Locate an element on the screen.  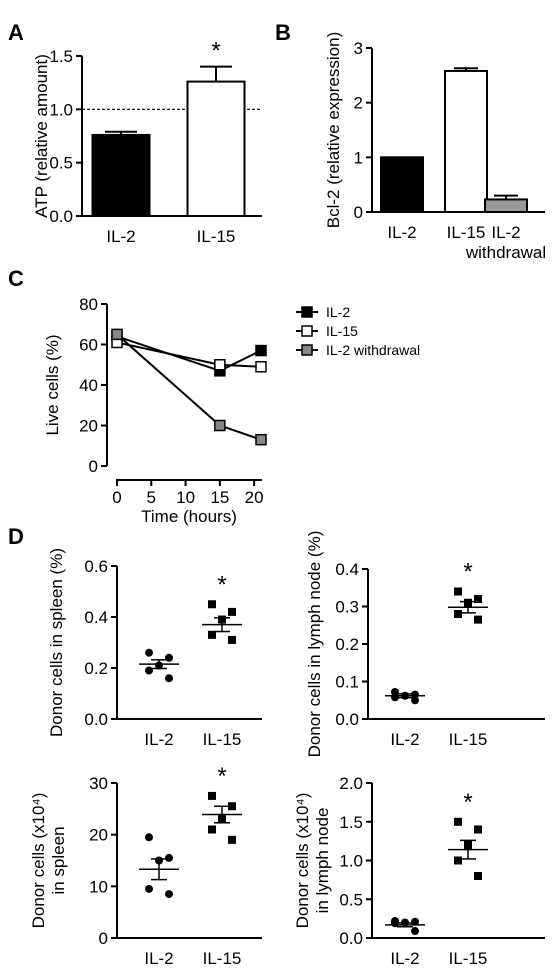
panel-label-d: D is located at coordinates (16, 536).